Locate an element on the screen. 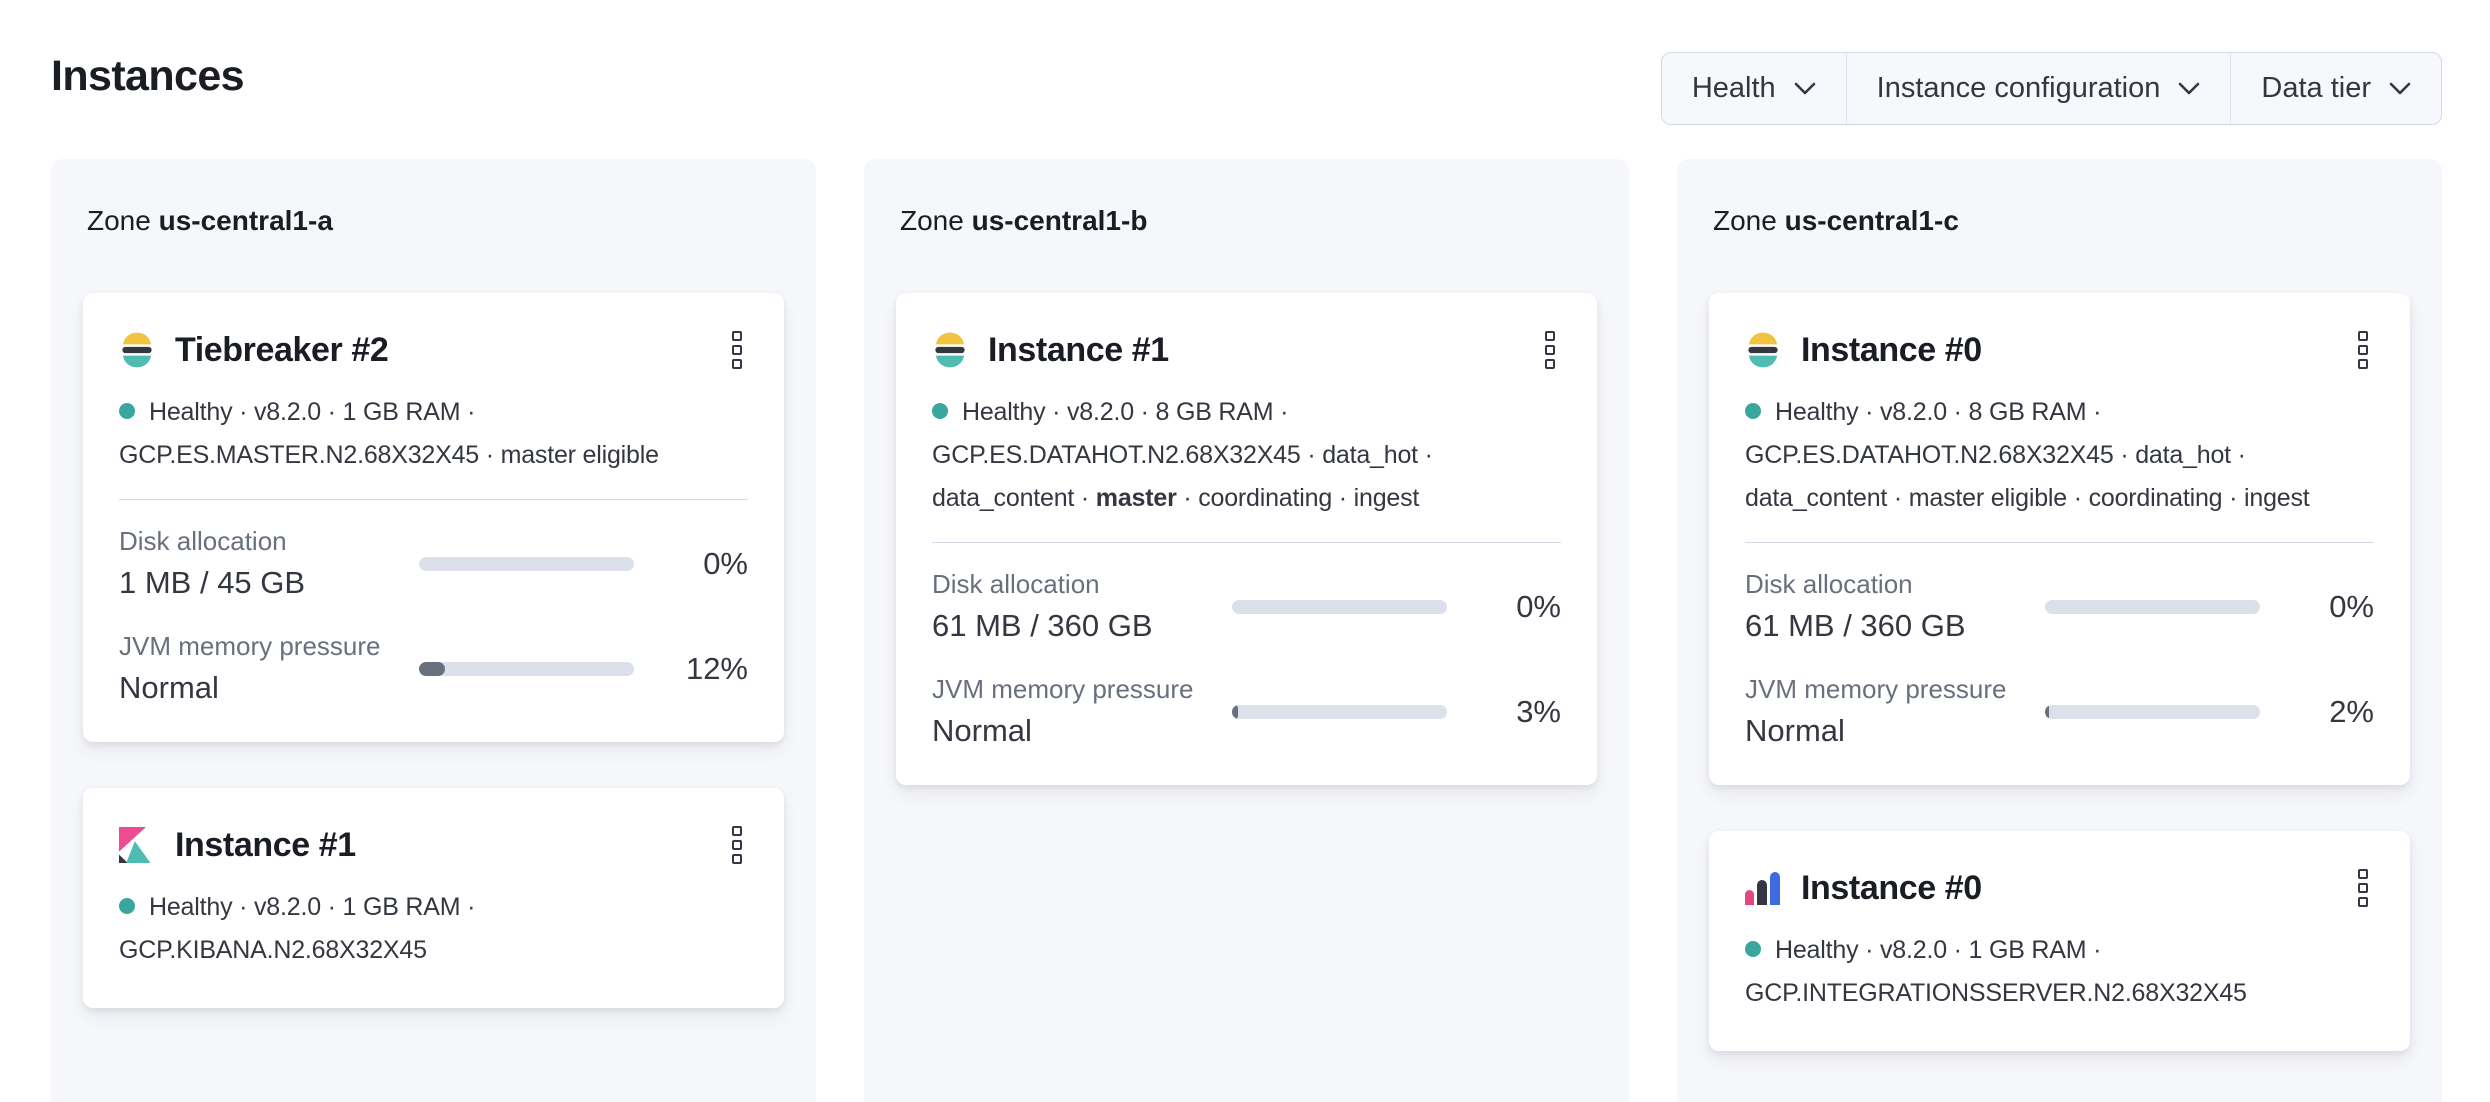  meta-line1-rest: · v8.2.0 · 8 GB RAM · is located at coordinates (1167, 412).